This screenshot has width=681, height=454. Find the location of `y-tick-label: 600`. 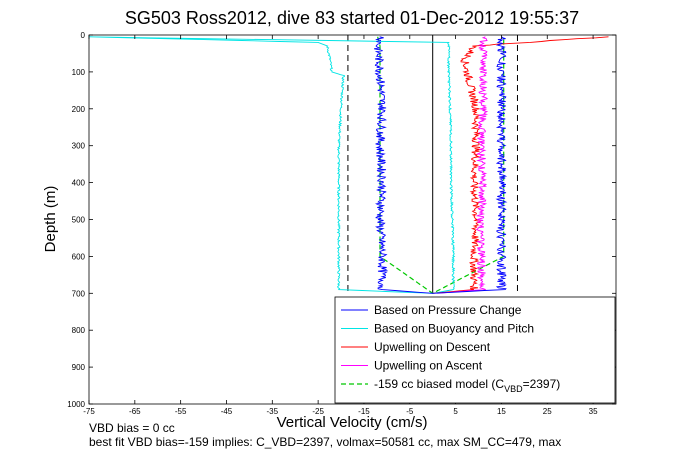

y-tick-label: 600 is located at coordinates (79, 256).